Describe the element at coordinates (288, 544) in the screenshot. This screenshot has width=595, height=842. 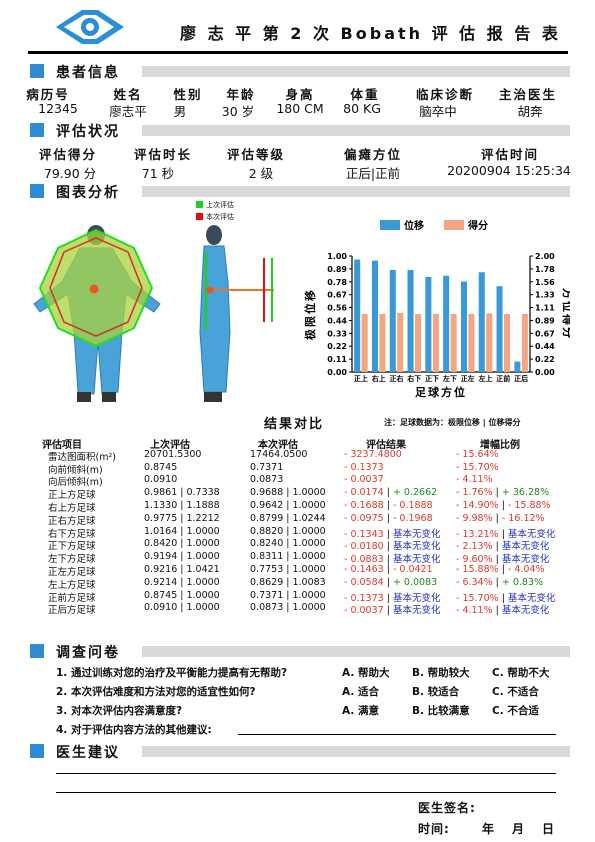
I see `compare-current-value: 0.8240 | 1.0000` at that location.